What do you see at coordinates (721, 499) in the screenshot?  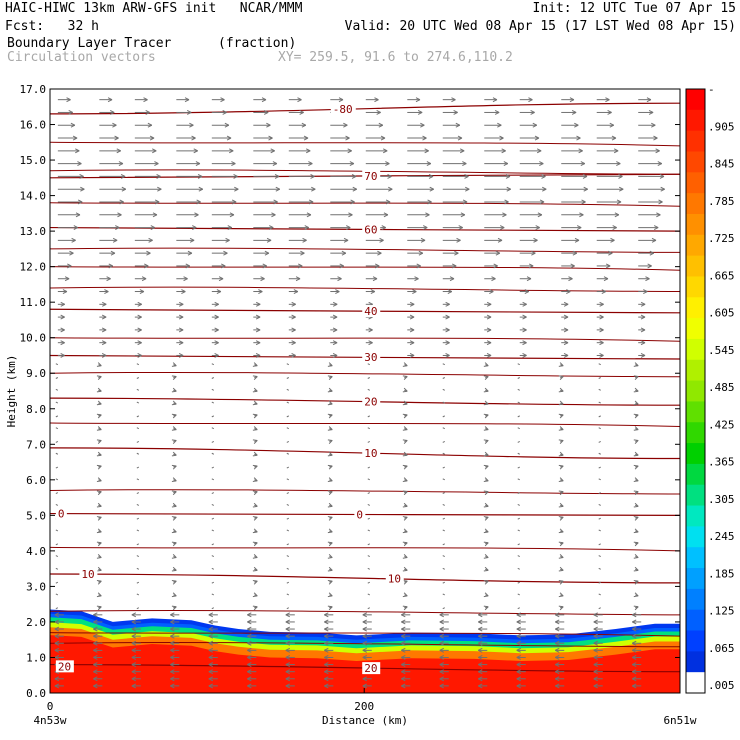 I see `colorbar-label: .305` at bounding box center [721, 499].